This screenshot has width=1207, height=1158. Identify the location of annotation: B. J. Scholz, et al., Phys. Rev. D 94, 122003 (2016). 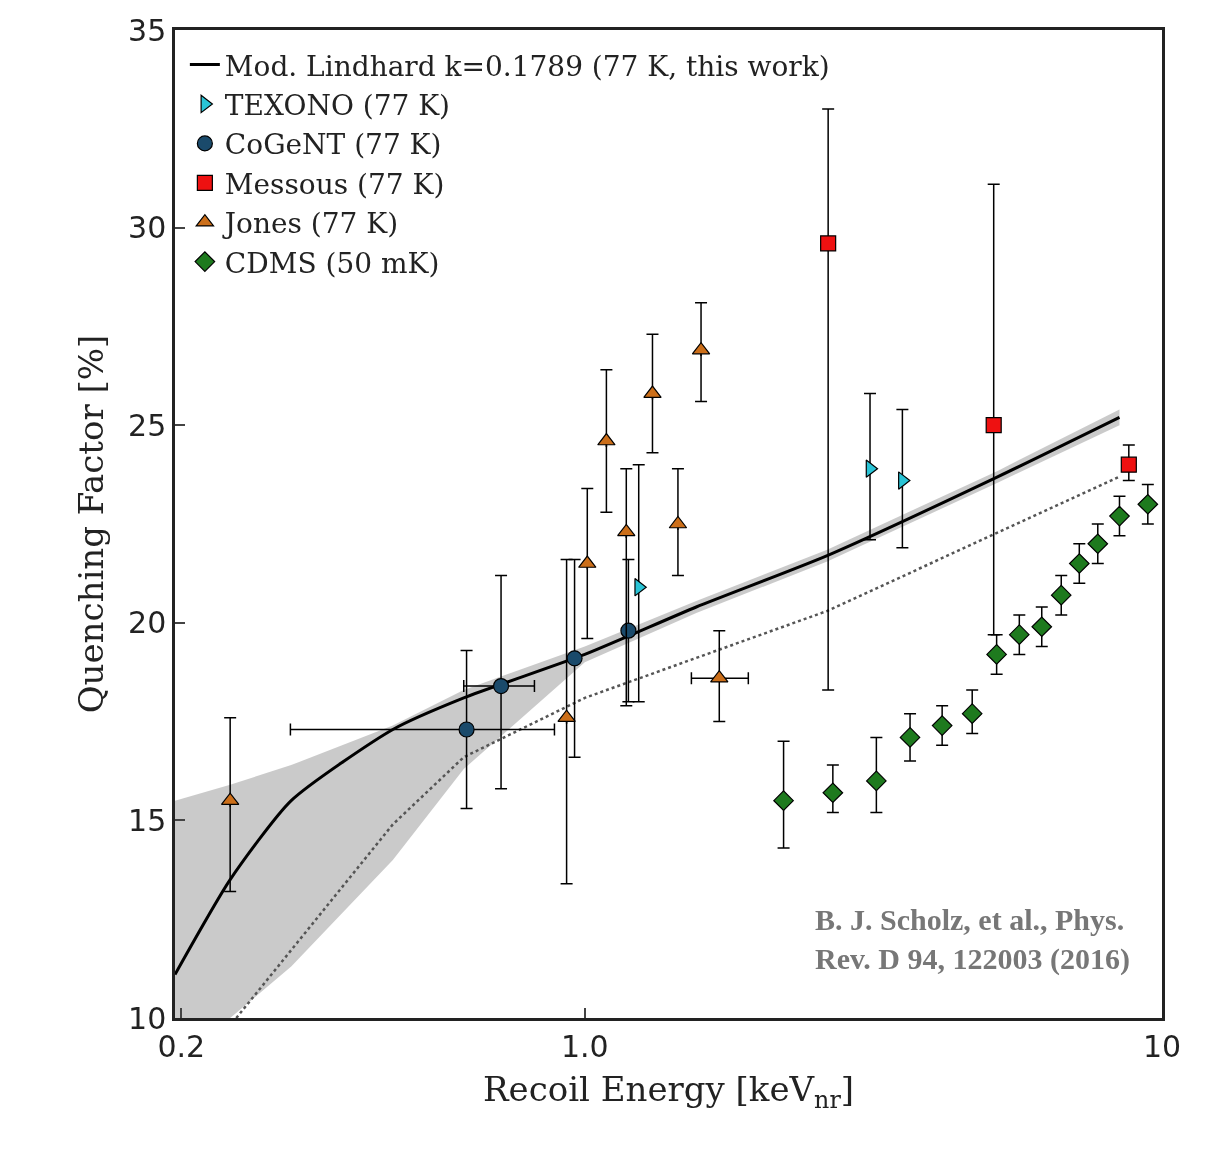
(972, 939).